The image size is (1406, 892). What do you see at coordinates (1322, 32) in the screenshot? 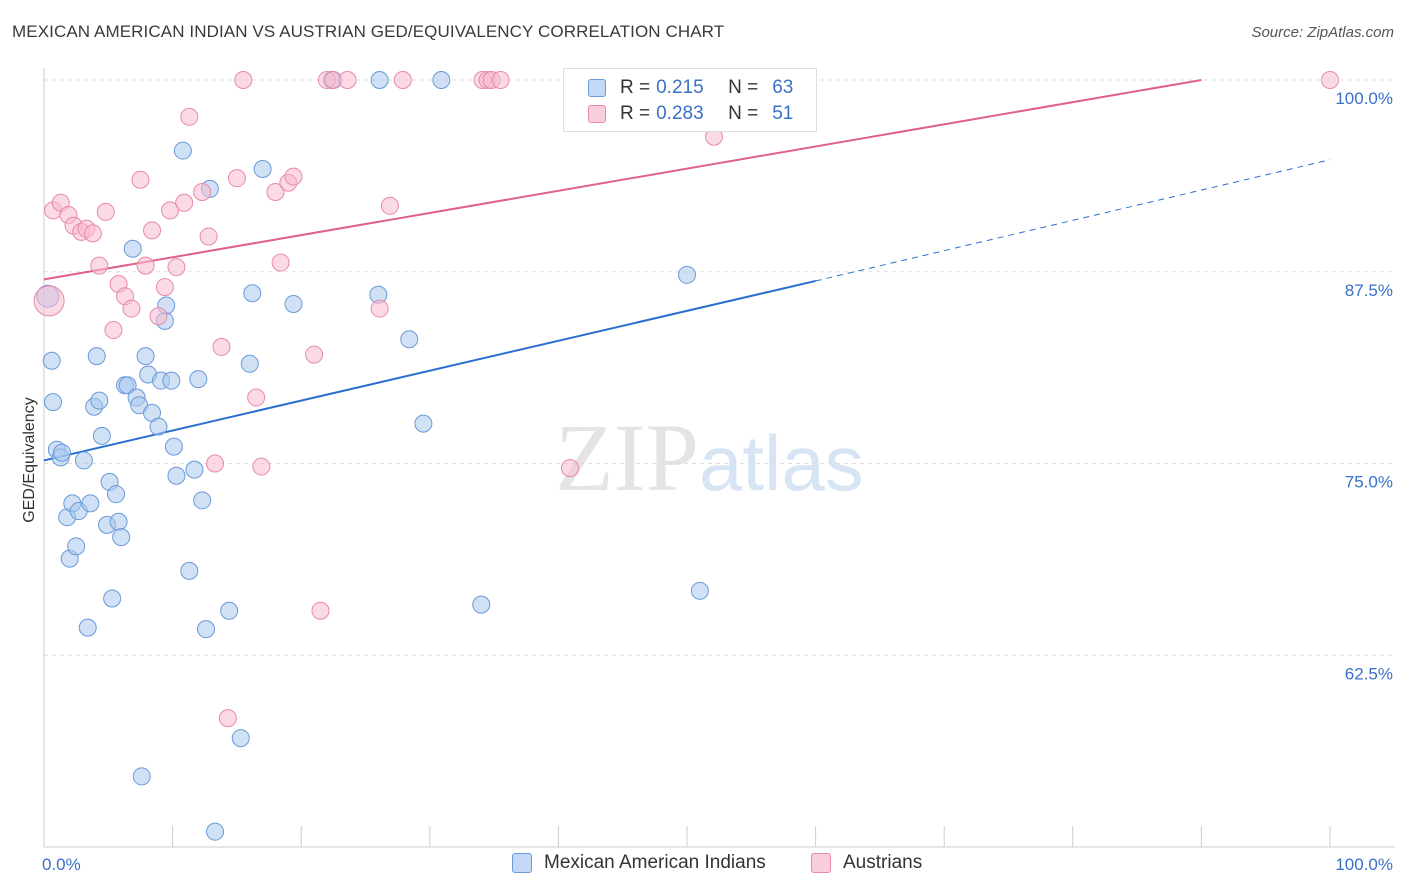
I see `source-label: Source: ZipAtlas.com` at bounding box center [1322, 32].